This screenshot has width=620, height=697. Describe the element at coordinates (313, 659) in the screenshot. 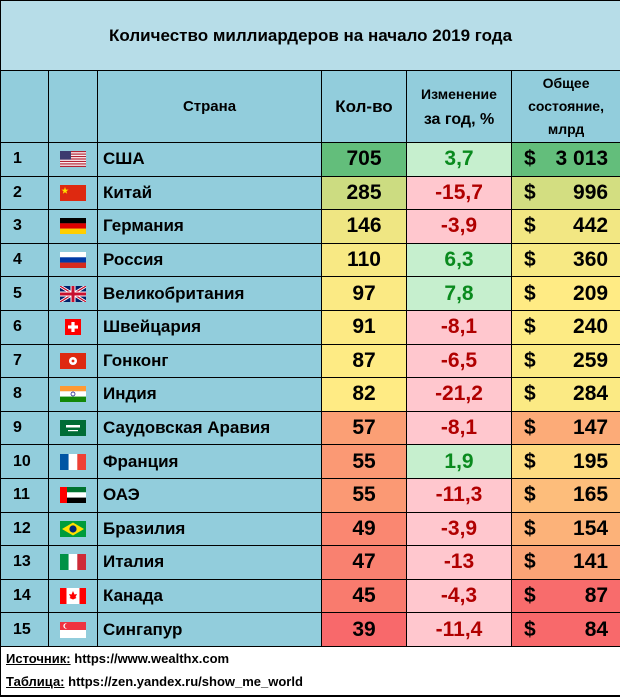

I see `footer-source: Источник: https://www.wealthx.com` at that location.